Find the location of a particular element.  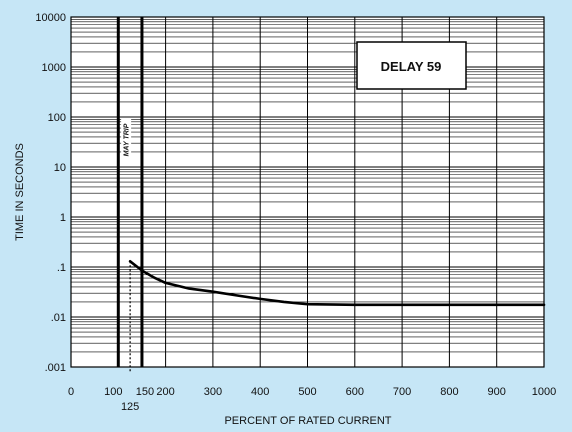

x-tick-label: 1000 is located at coordinates (544, 392).